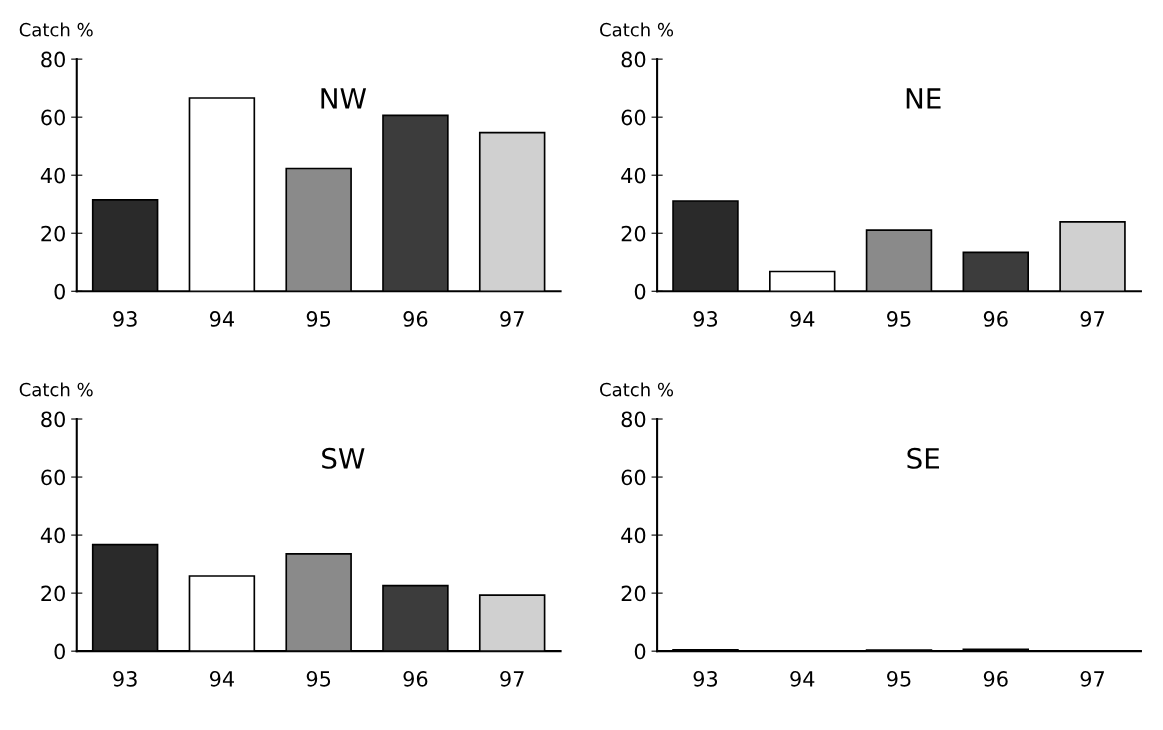 The height and width of the screenshot is (730, 1163). What do you see at coordinates (923, 98) in the screenshot?
I see `text: NE` at bounding box center [923, 98].